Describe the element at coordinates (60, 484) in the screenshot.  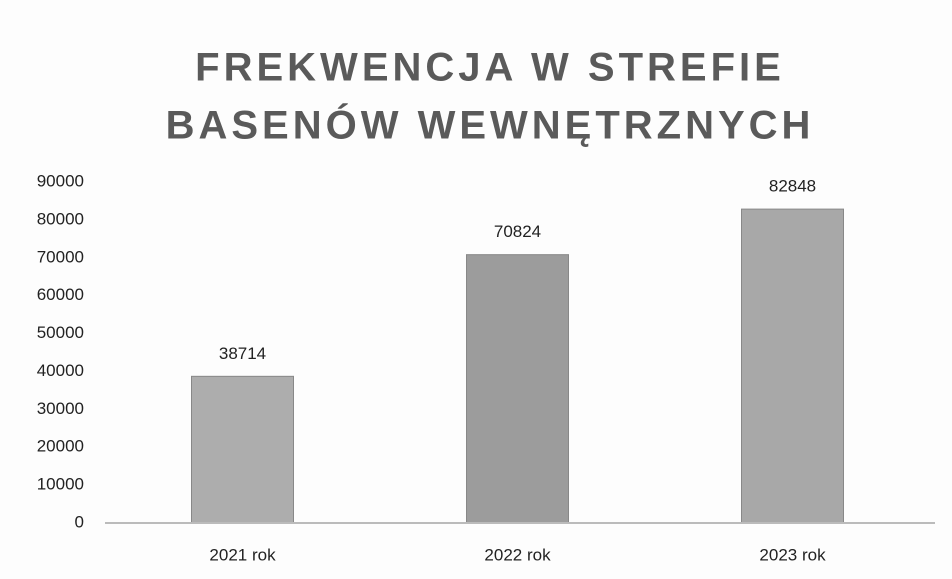
I see `y-tick-label: 10000` at that location.